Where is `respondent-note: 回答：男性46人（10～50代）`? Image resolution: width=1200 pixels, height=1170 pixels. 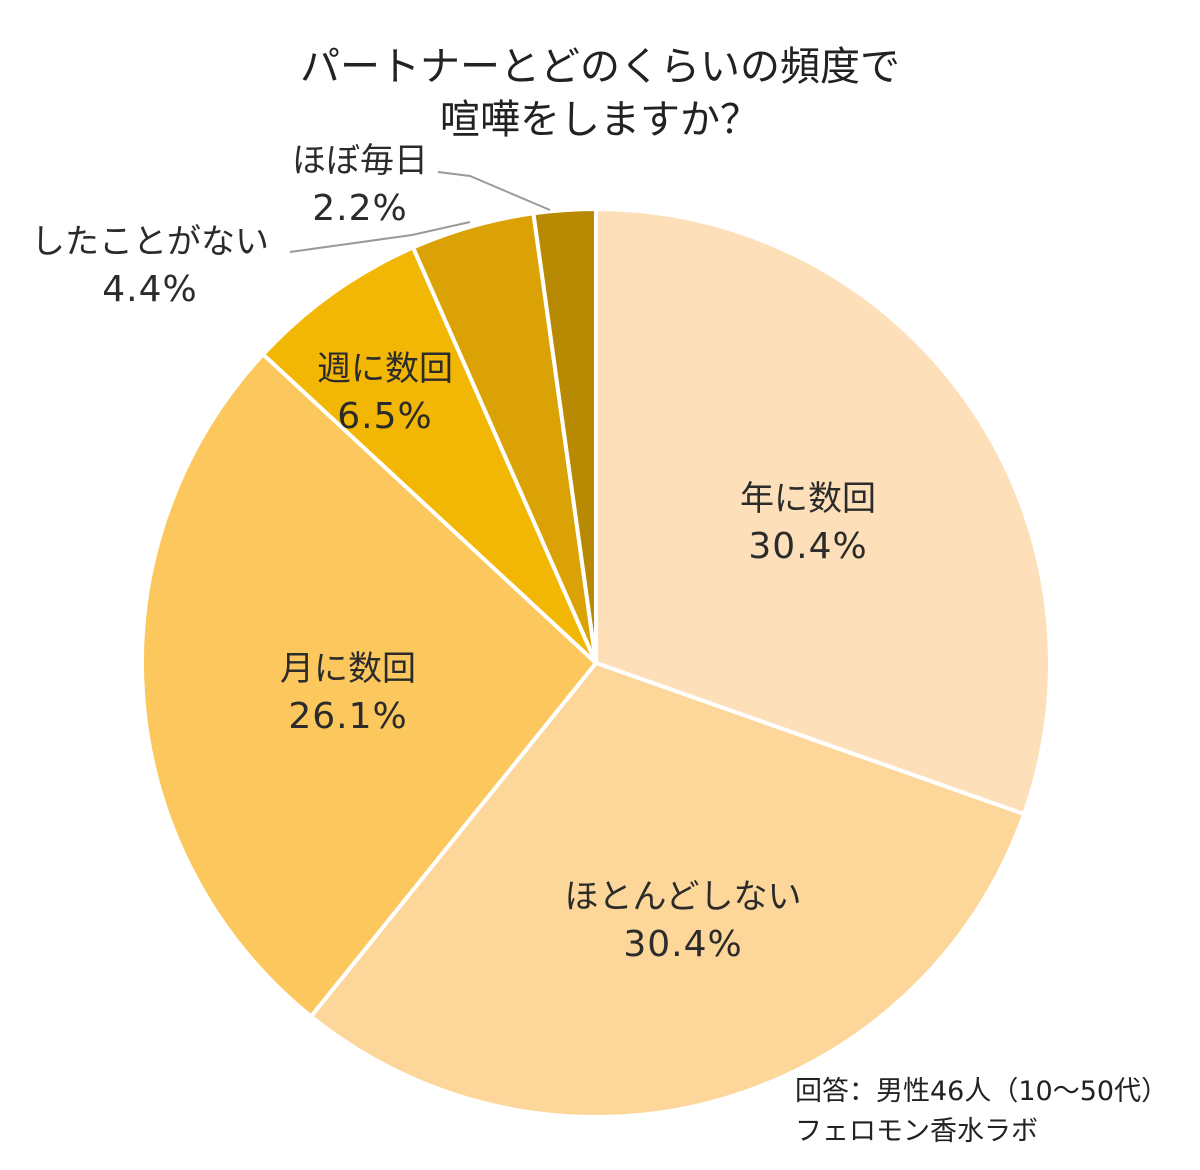 respondent-note: 回答：男性46人（10～50代） is located at coordinates (981, 1091).